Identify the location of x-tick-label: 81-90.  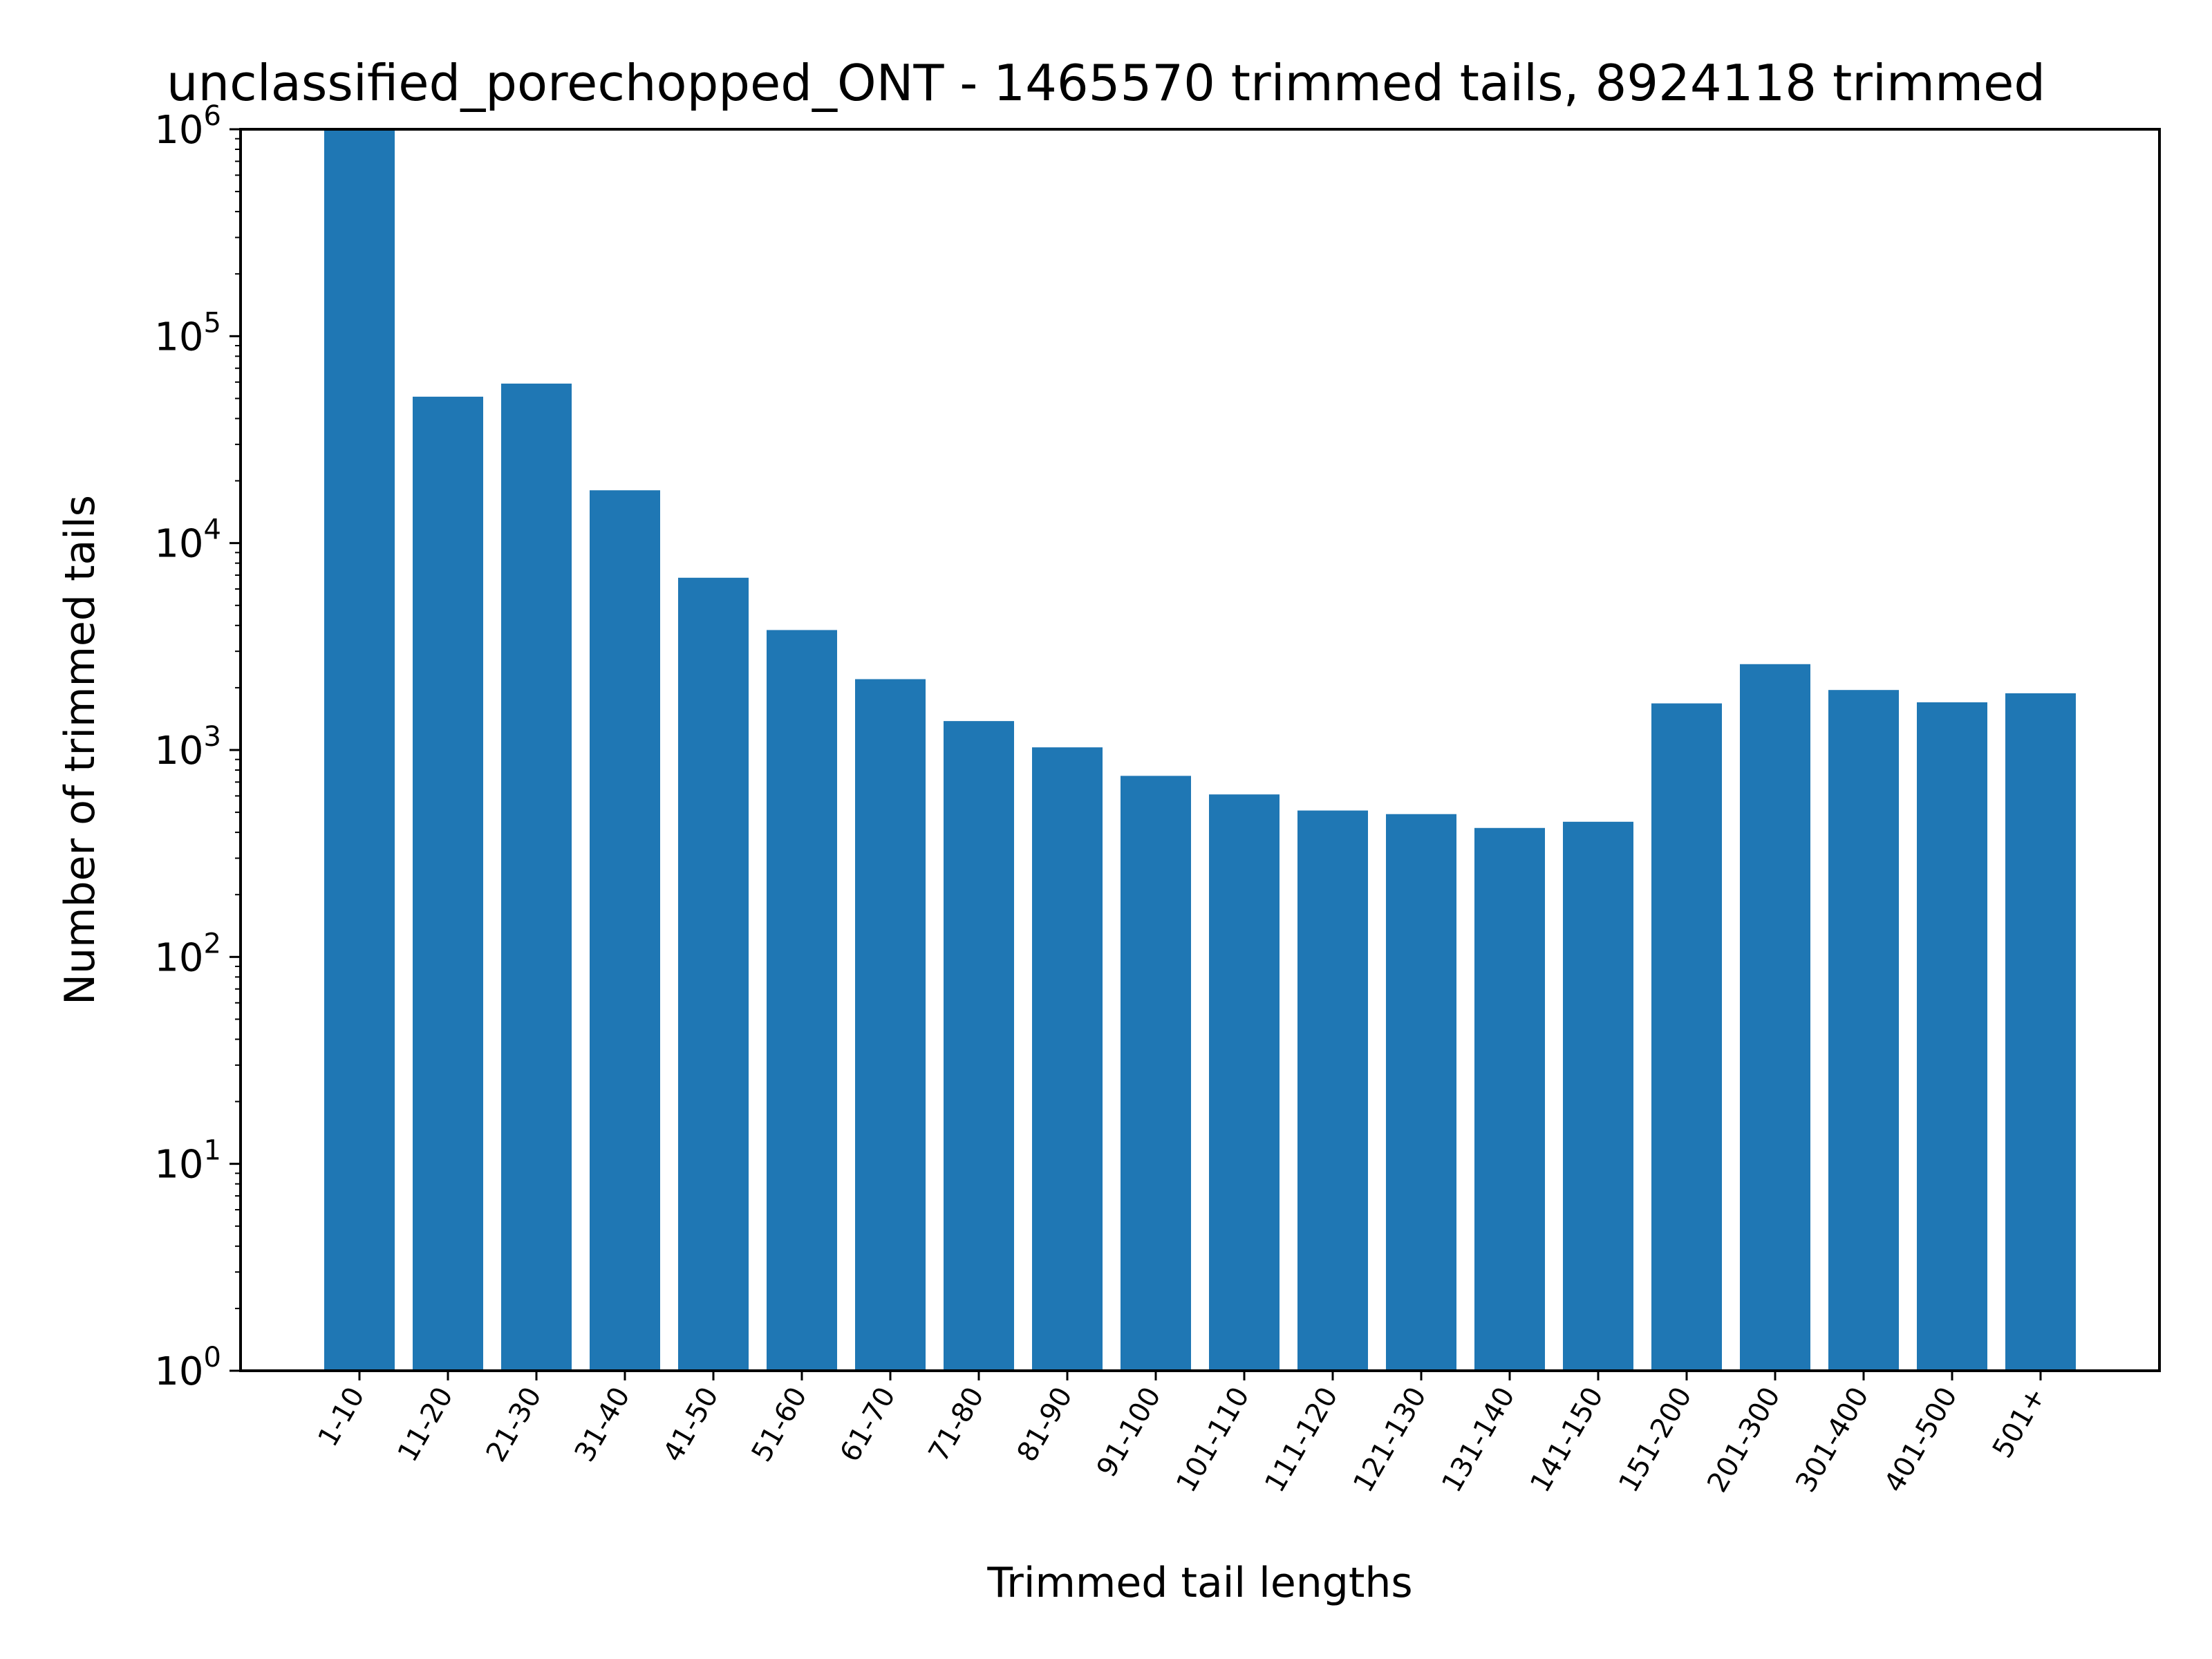
(1045, 1425).